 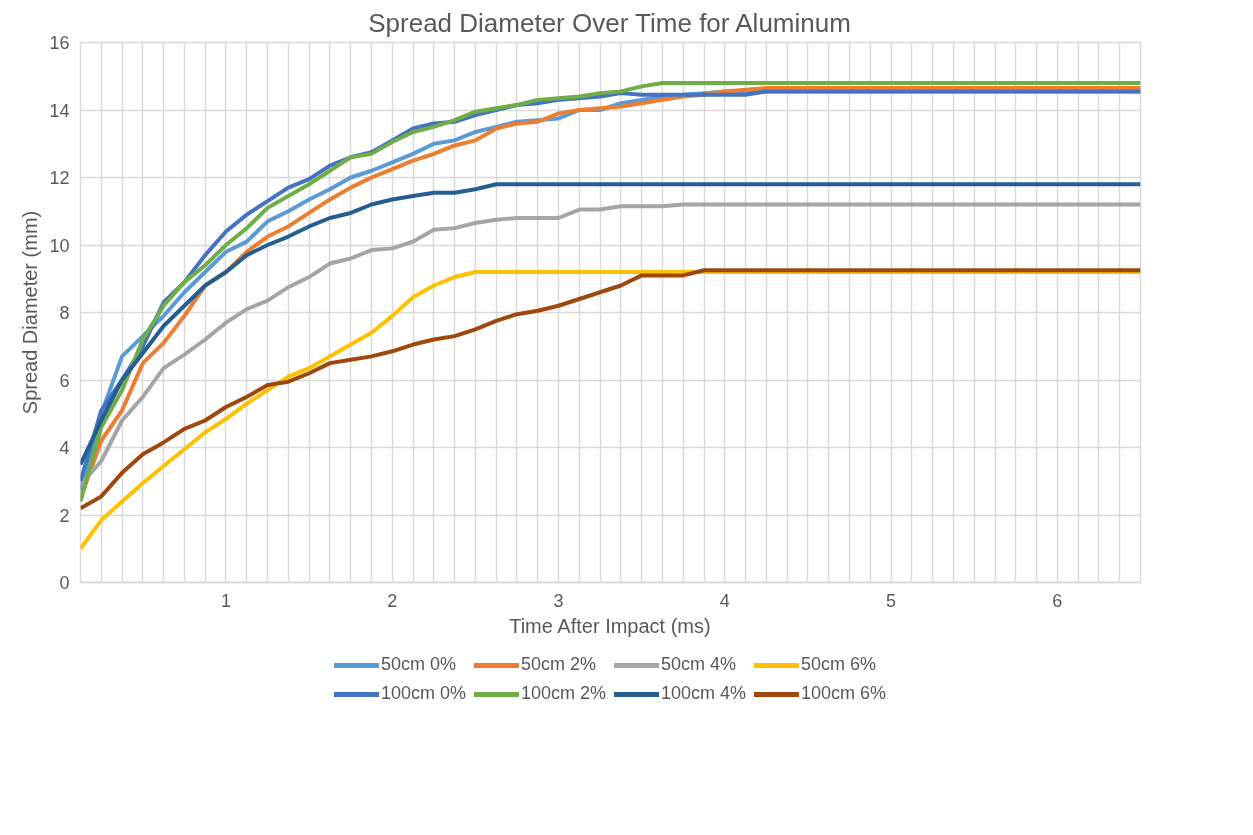 What do you see at coordinates (392, 600) in the screenshot?
I see `x-tick-label: 2` at bounding box center [392, 600].